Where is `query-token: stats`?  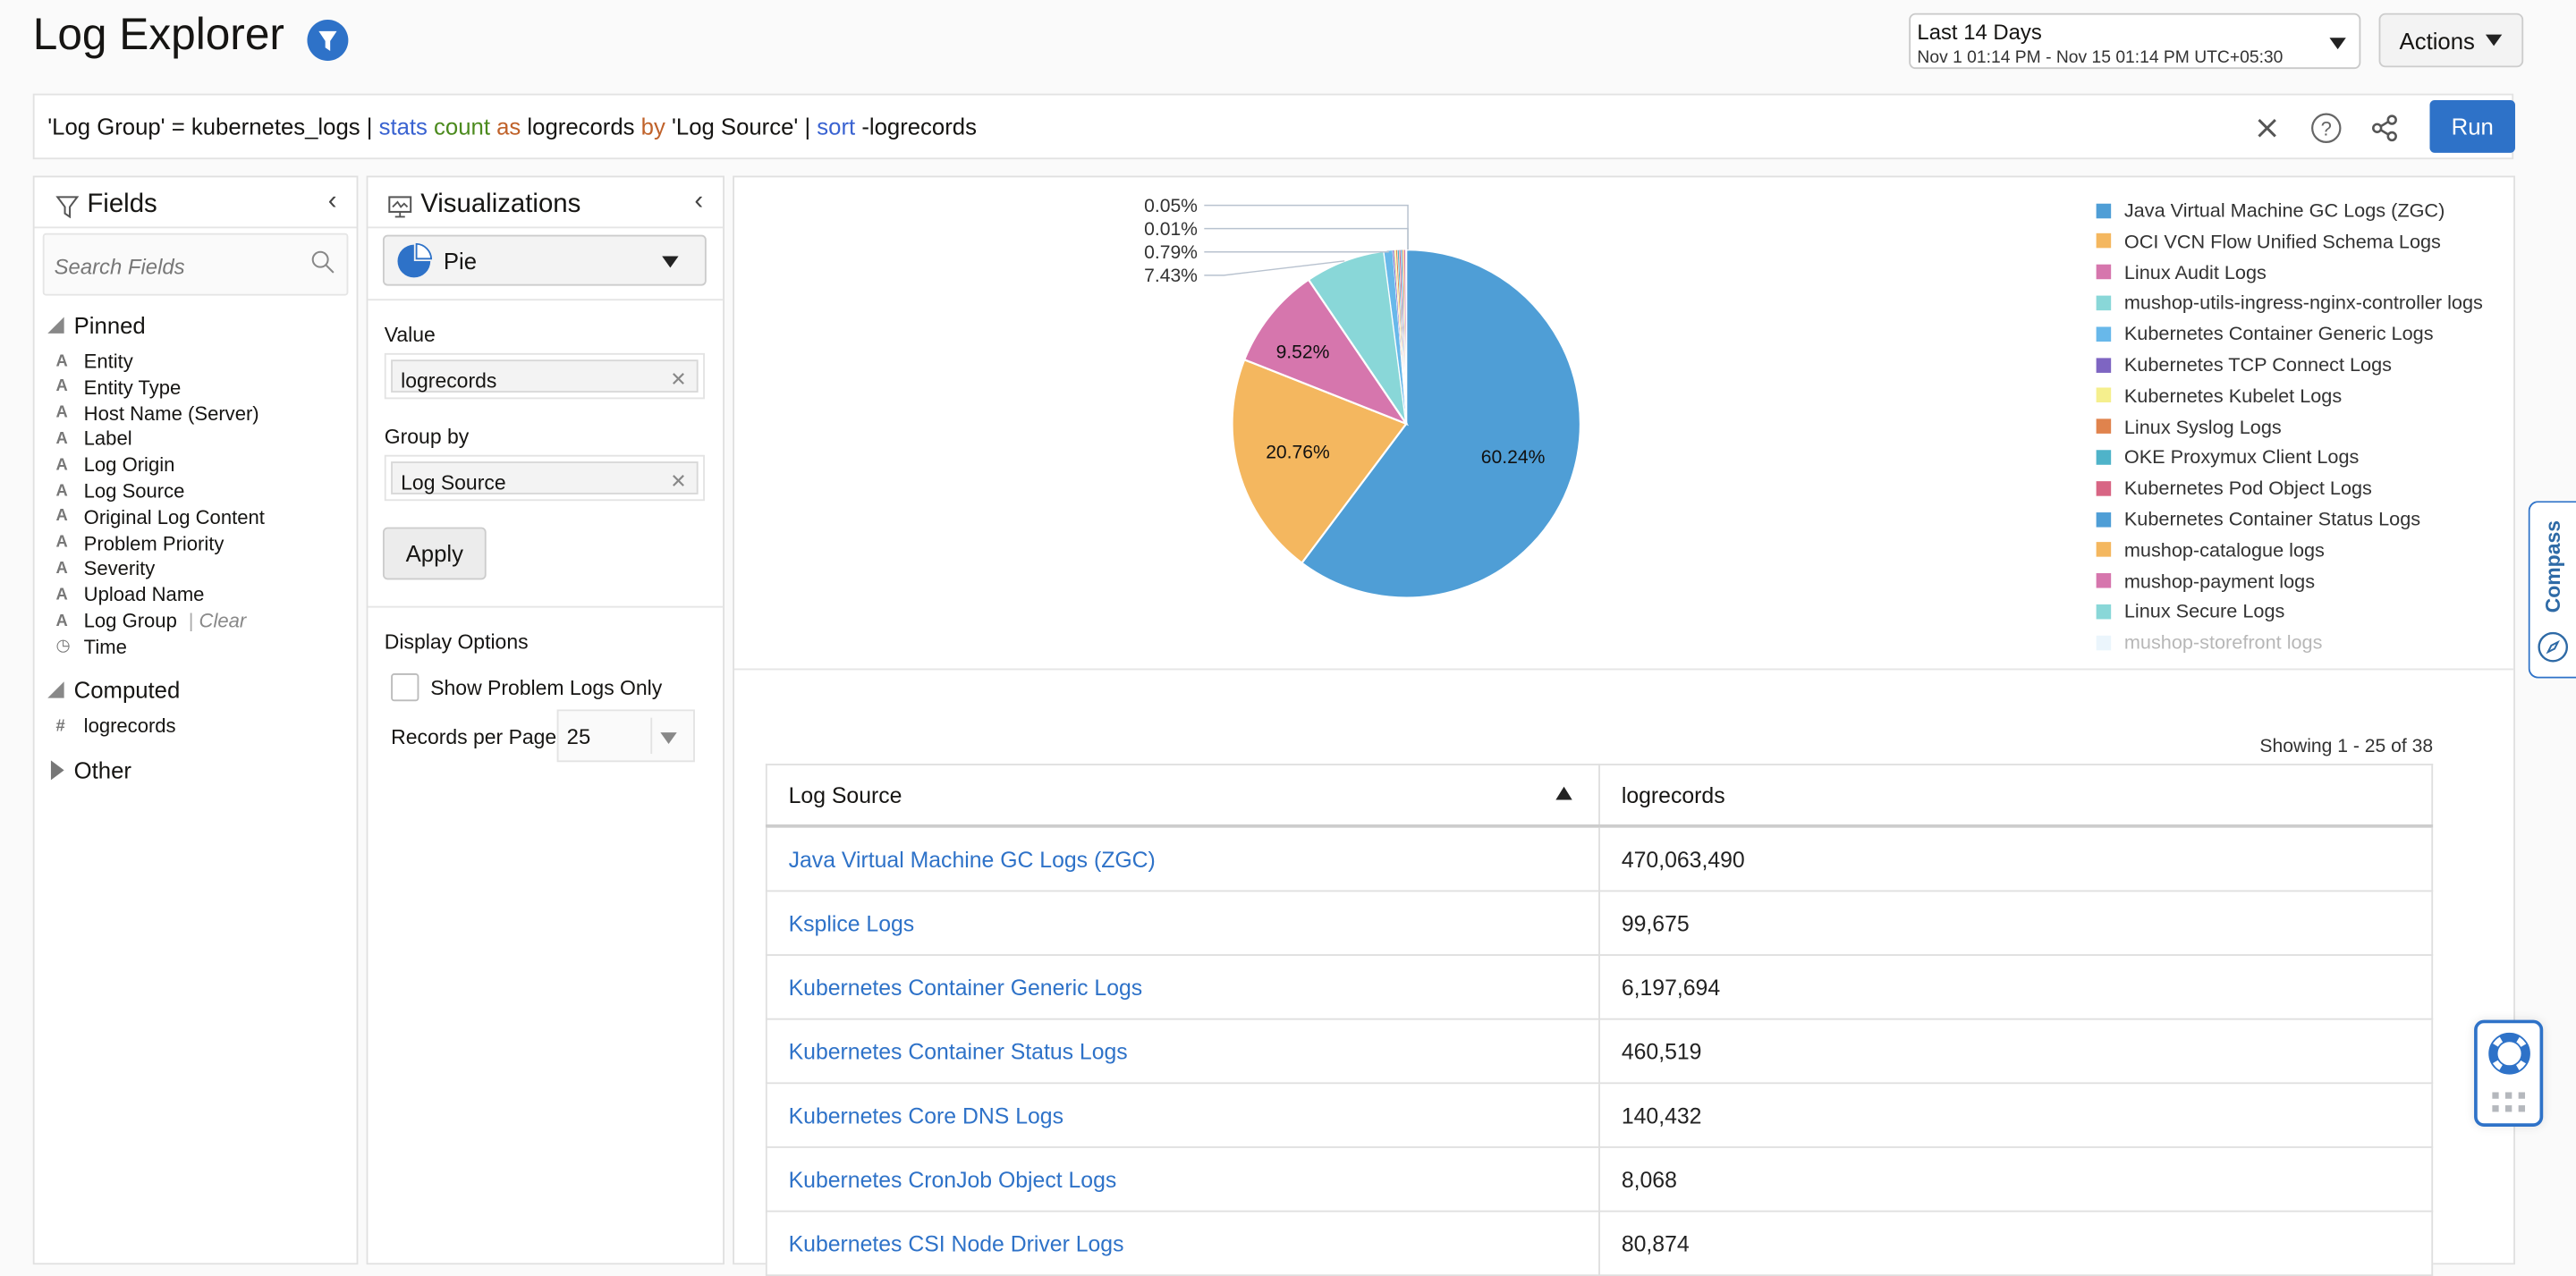
query-token: stats is located at coordinates (403, 126).